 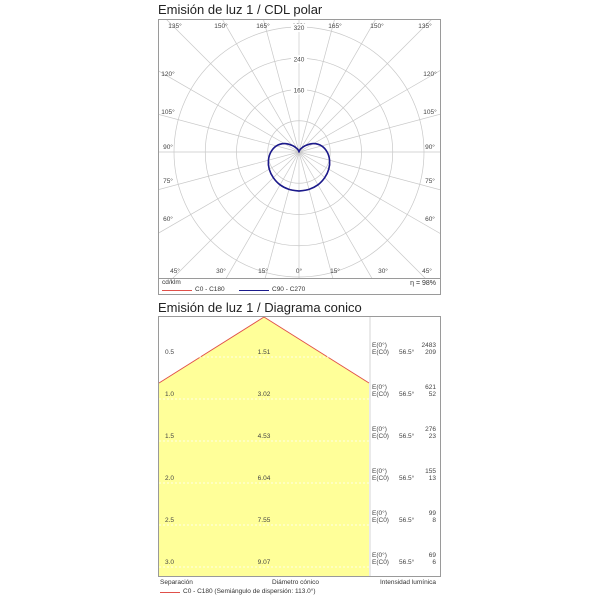 I want to click on radial-label: 320, so click(x=299, y=28).